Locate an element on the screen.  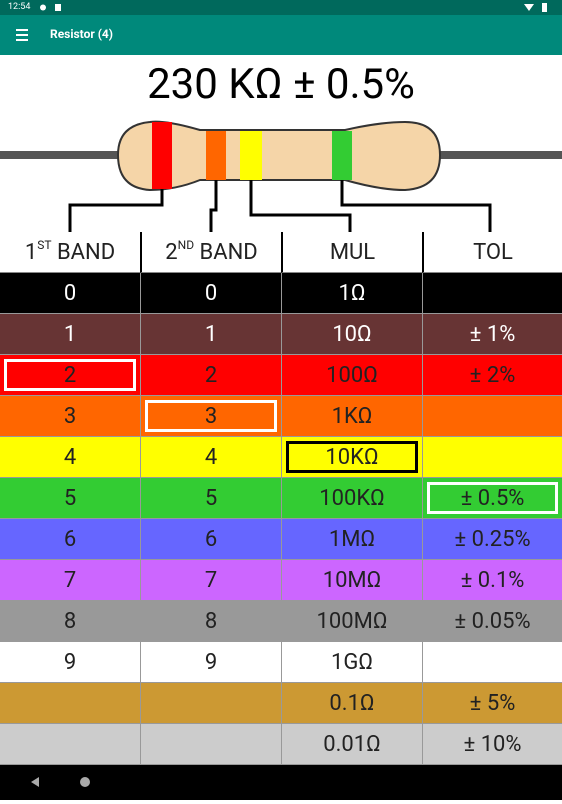
band-cell: 100Ω is located at coordinates (351, 375).